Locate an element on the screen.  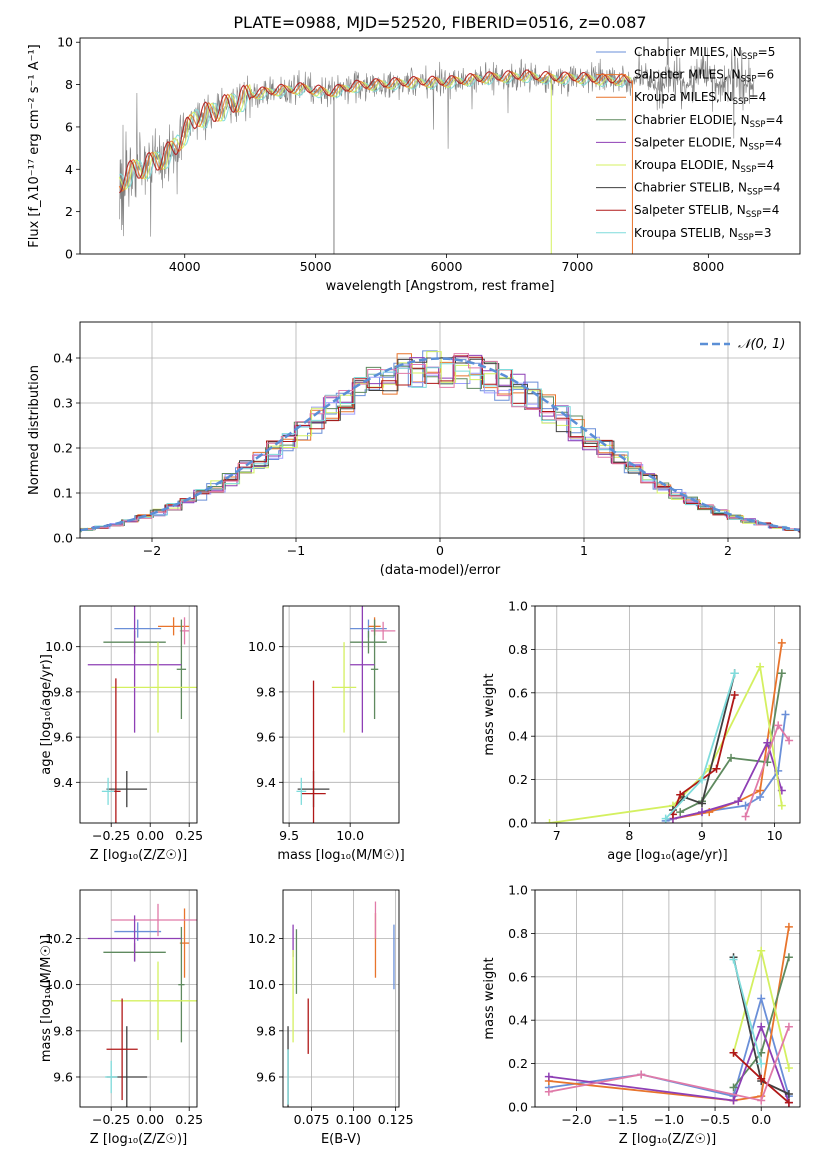
x-axis-label: E(B-V) is located at coordinates (341, 1139).